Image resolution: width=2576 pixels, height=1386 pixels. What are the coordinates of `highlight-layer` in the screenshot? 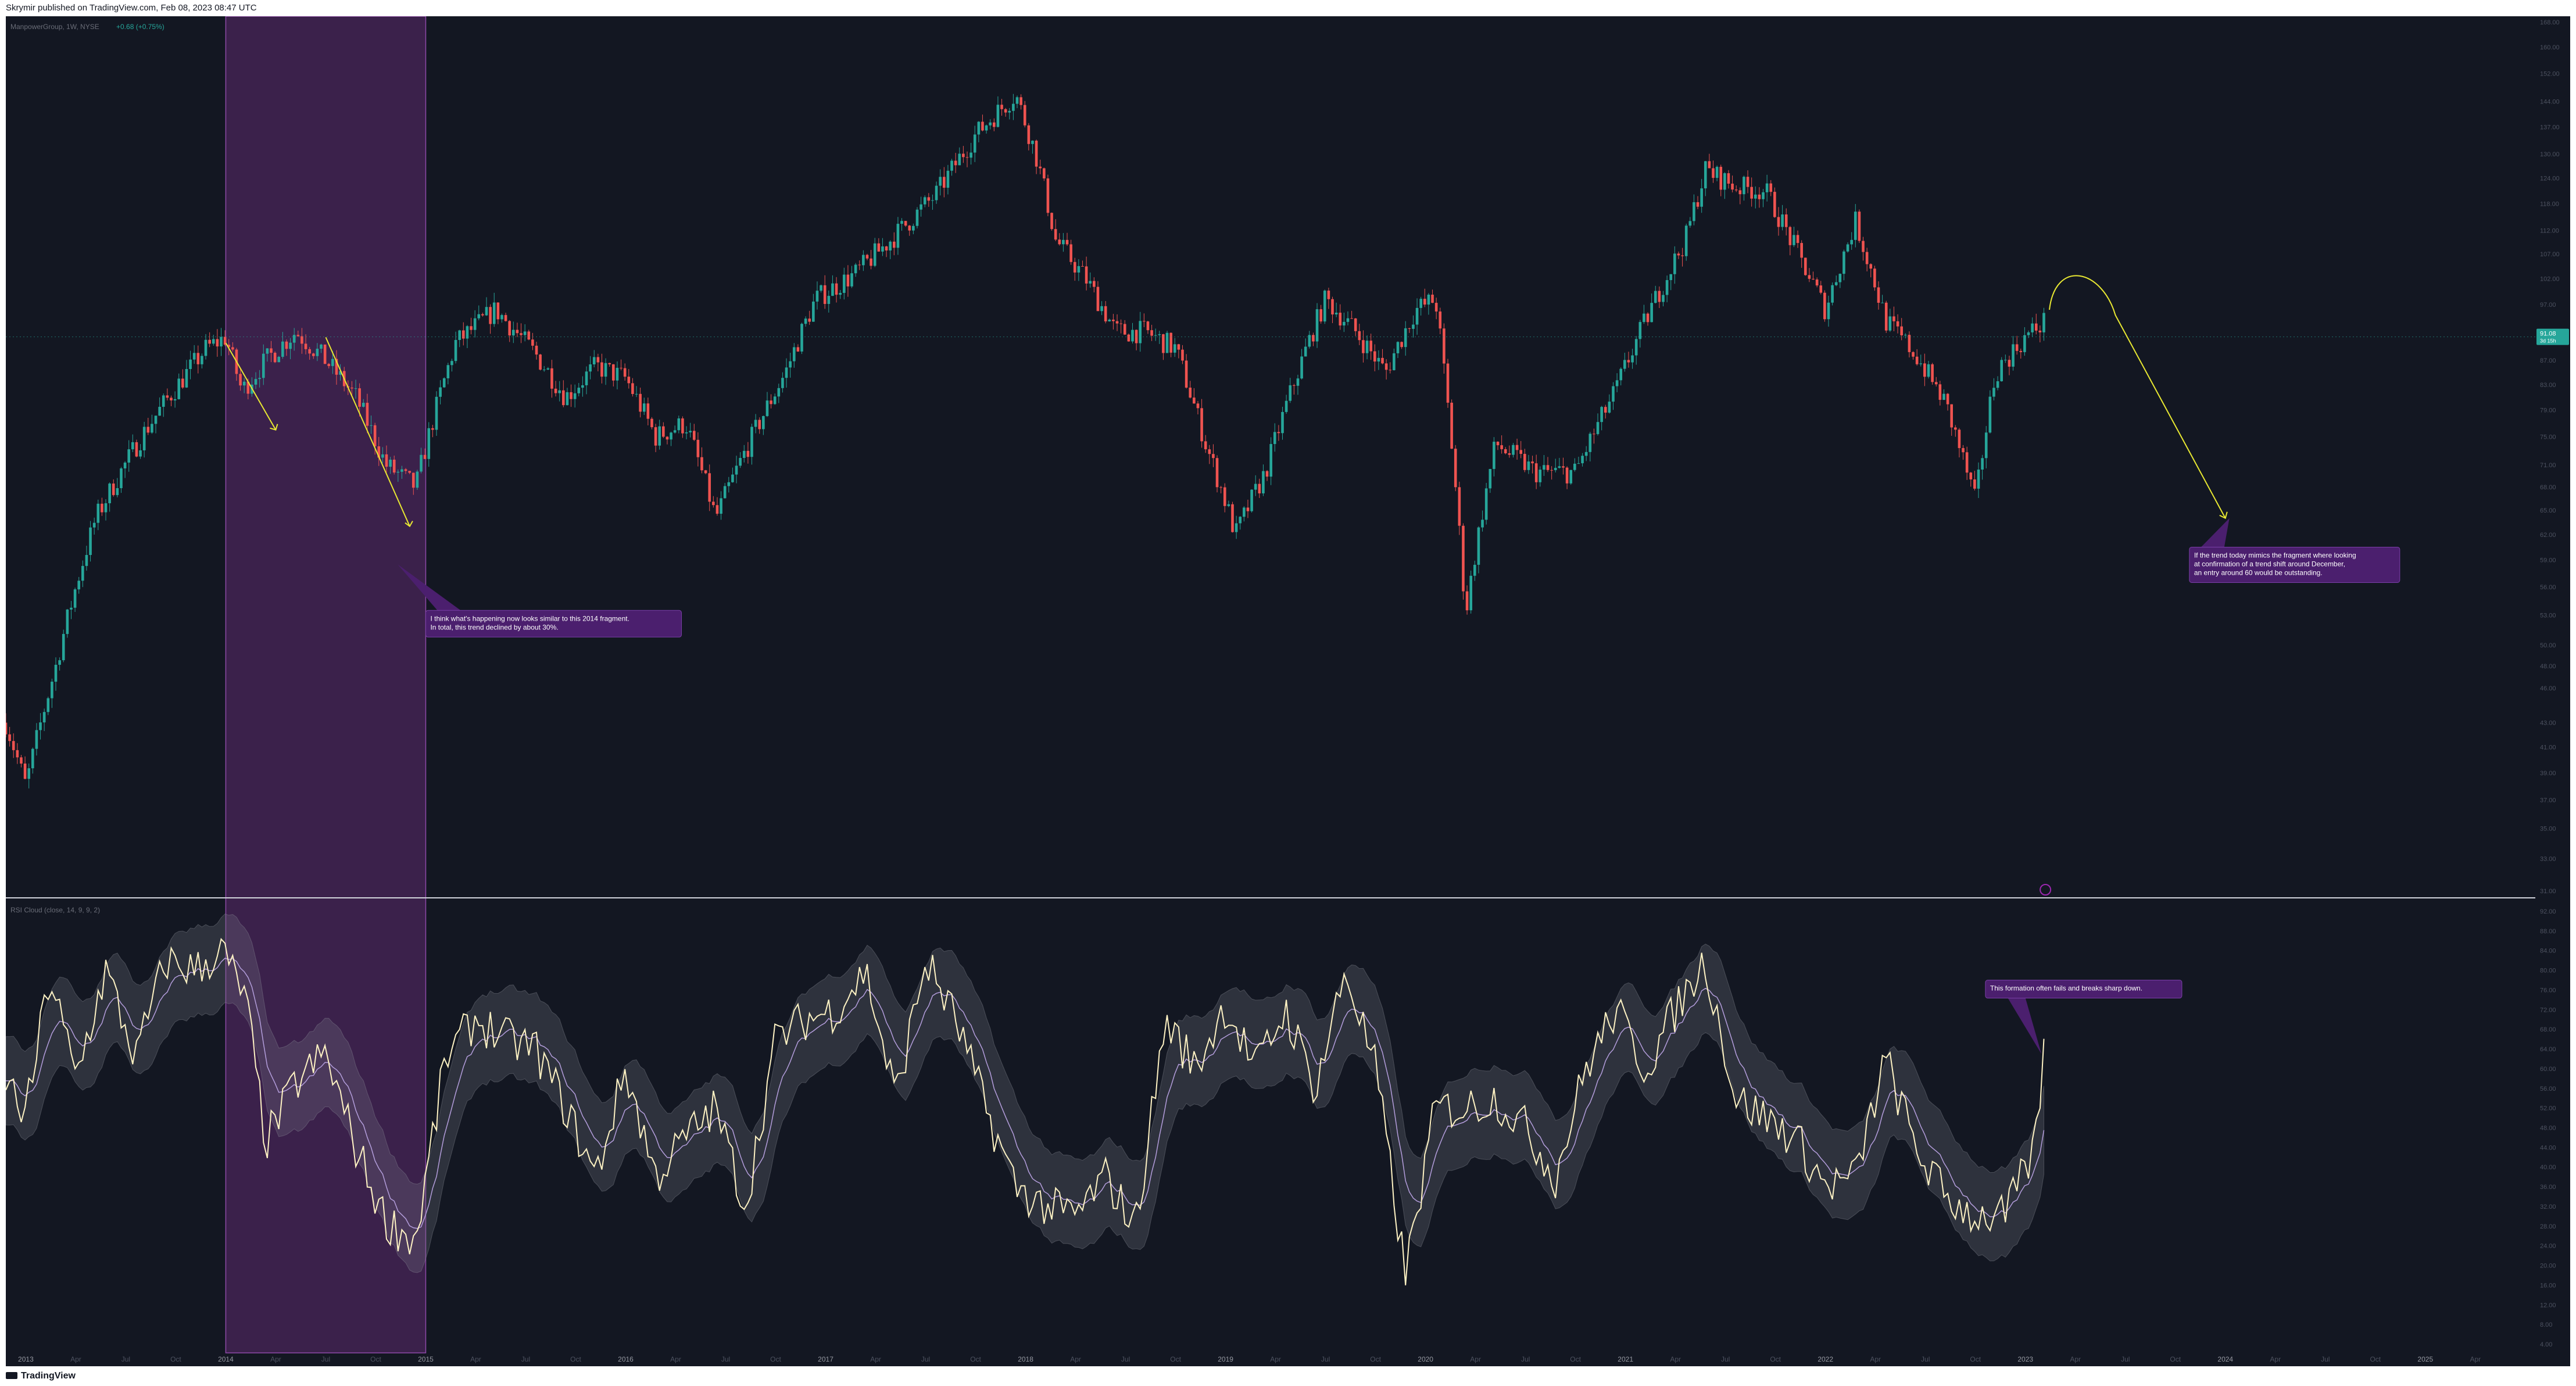 It's located at (326, 684).